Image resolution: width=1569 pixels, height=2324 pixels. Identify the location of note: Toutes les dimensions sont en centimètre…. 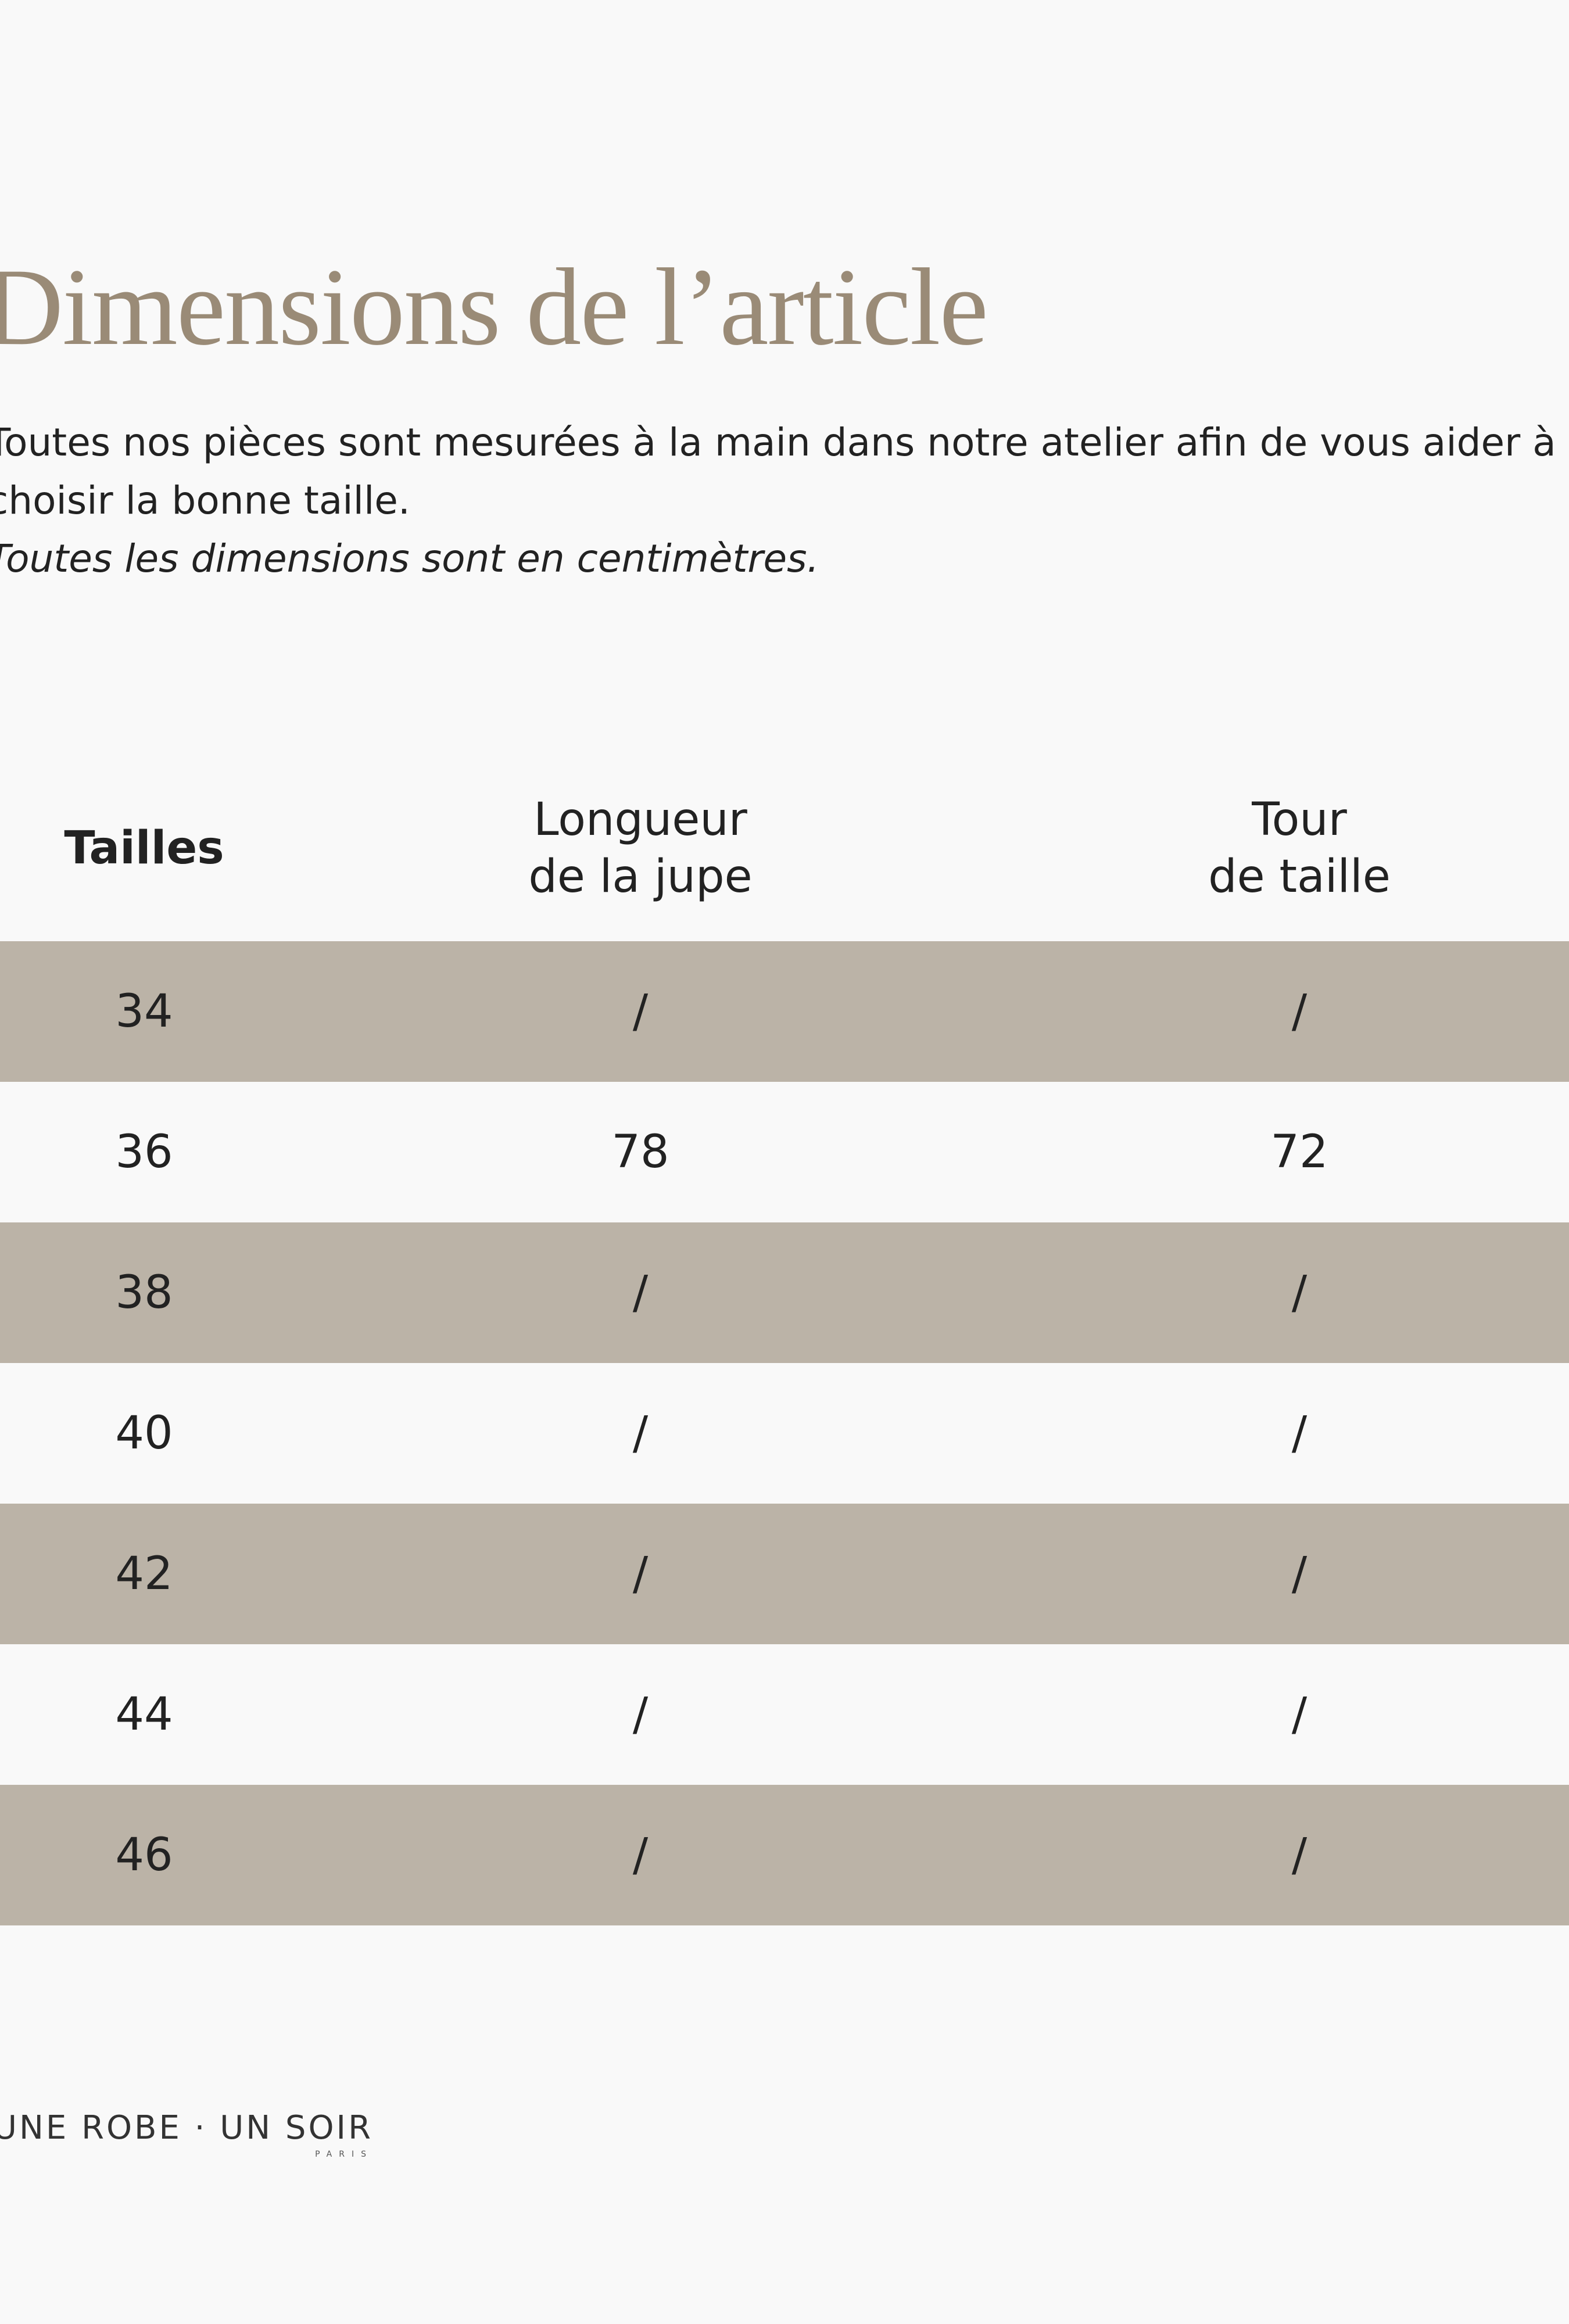
(409, 558).